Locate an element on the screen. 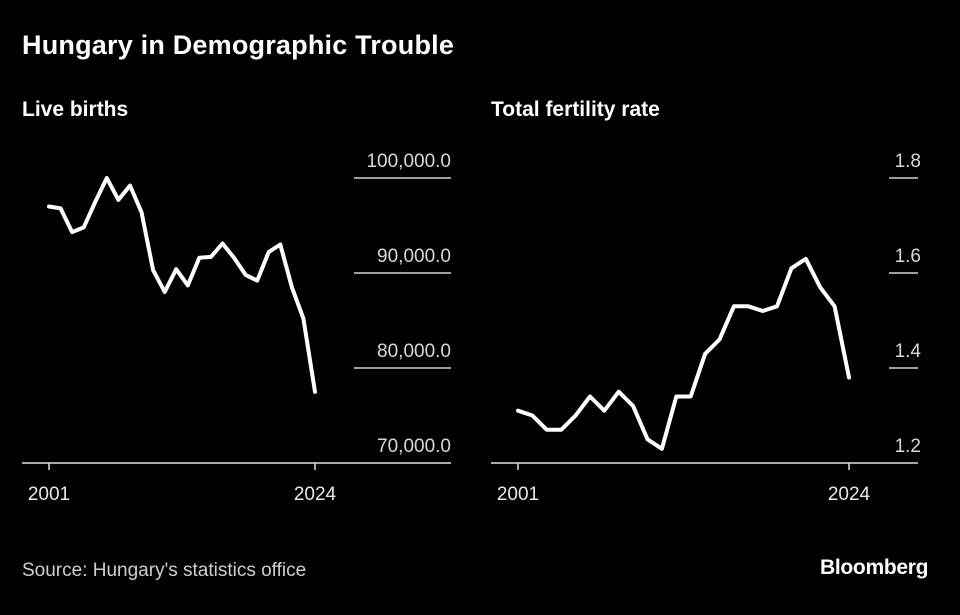  fertility-series-line is located at coordinates (683, 353).